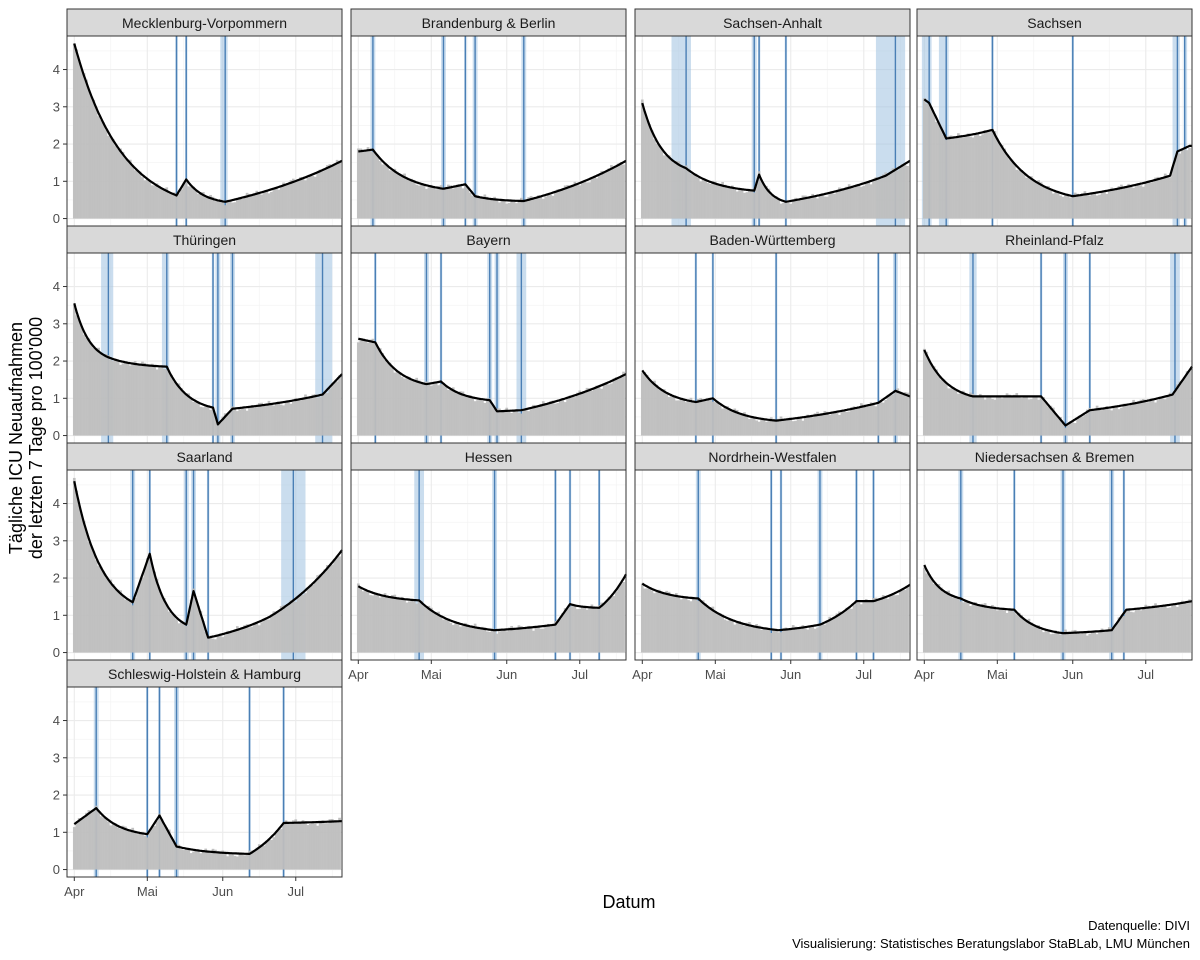  I want to click on panel-title: Rheinland-Pfalz, so click(1054, 240).